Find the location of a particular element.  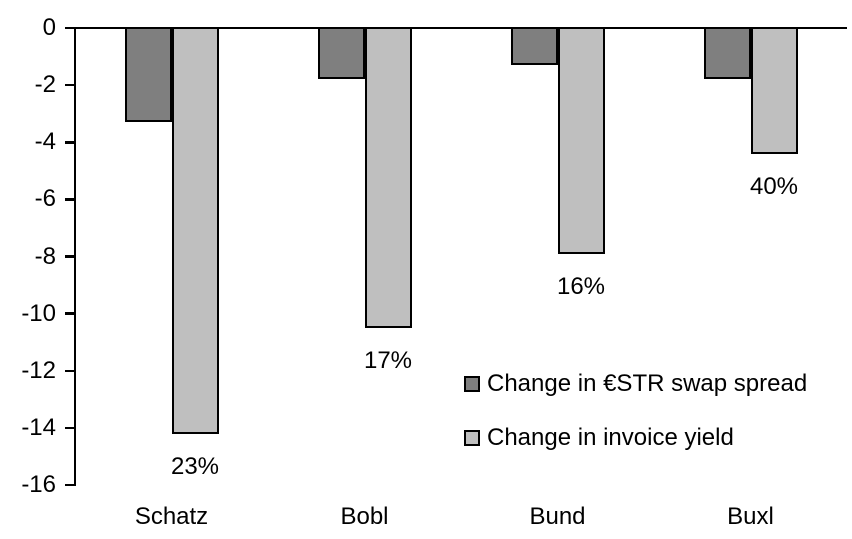

bar-bund-swap-spread is located at coordinates (534, 46).